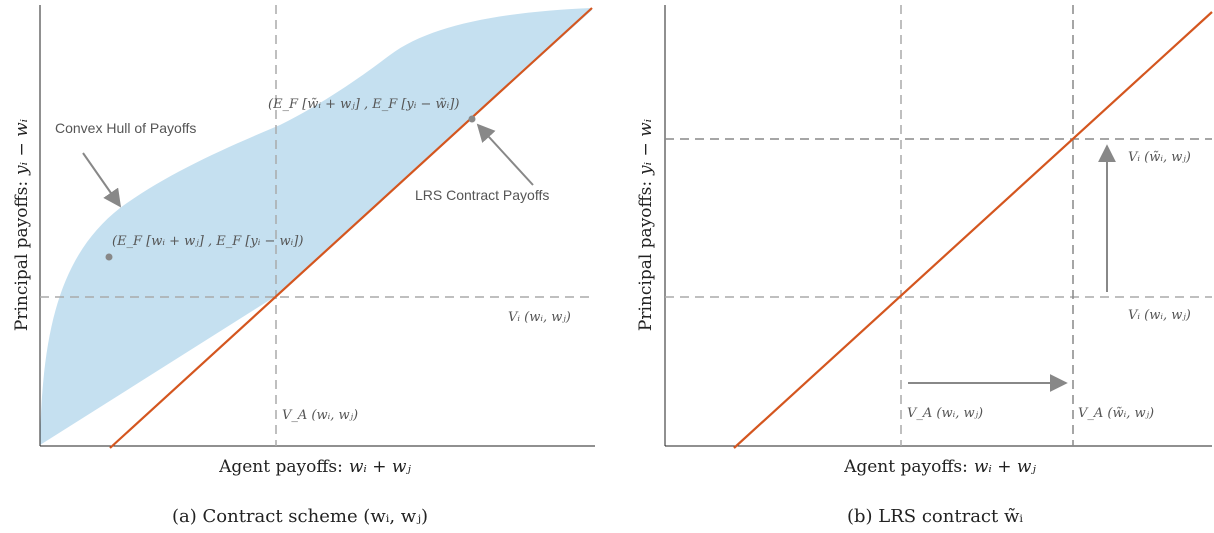  Describe the element at coordinates (300, 516) in the screenshot. I see `caption-a: (a) Contract scheme (wᵢ, wⱼ)` at that location.